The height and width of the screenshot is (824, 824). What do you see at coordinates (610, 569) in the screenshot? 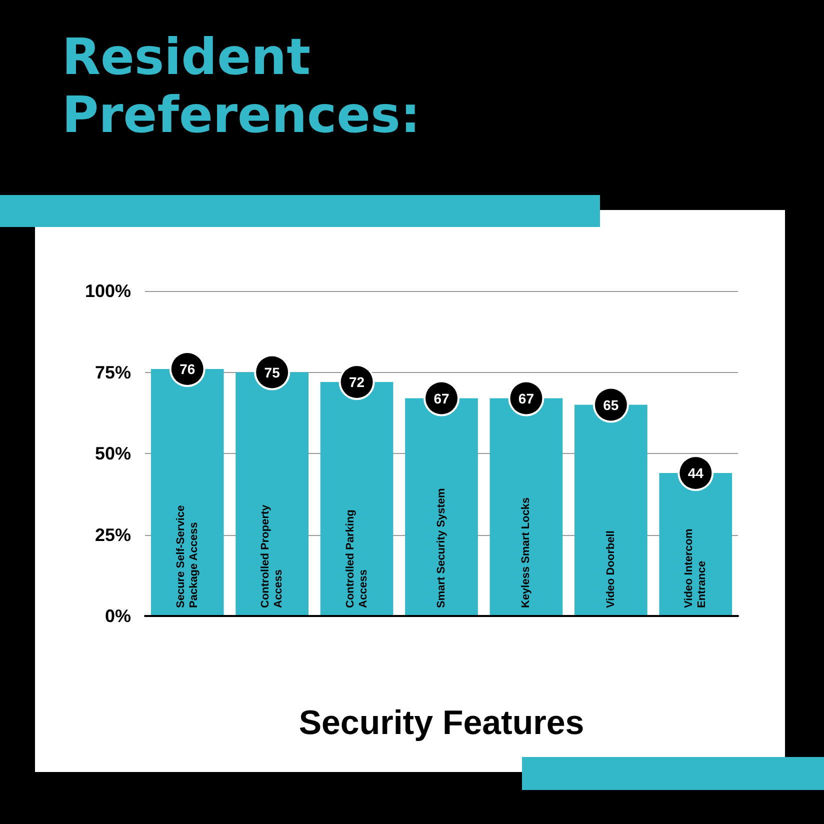
I see `x-tick-label: Video Doorbell` at bounding box center [610, 569].